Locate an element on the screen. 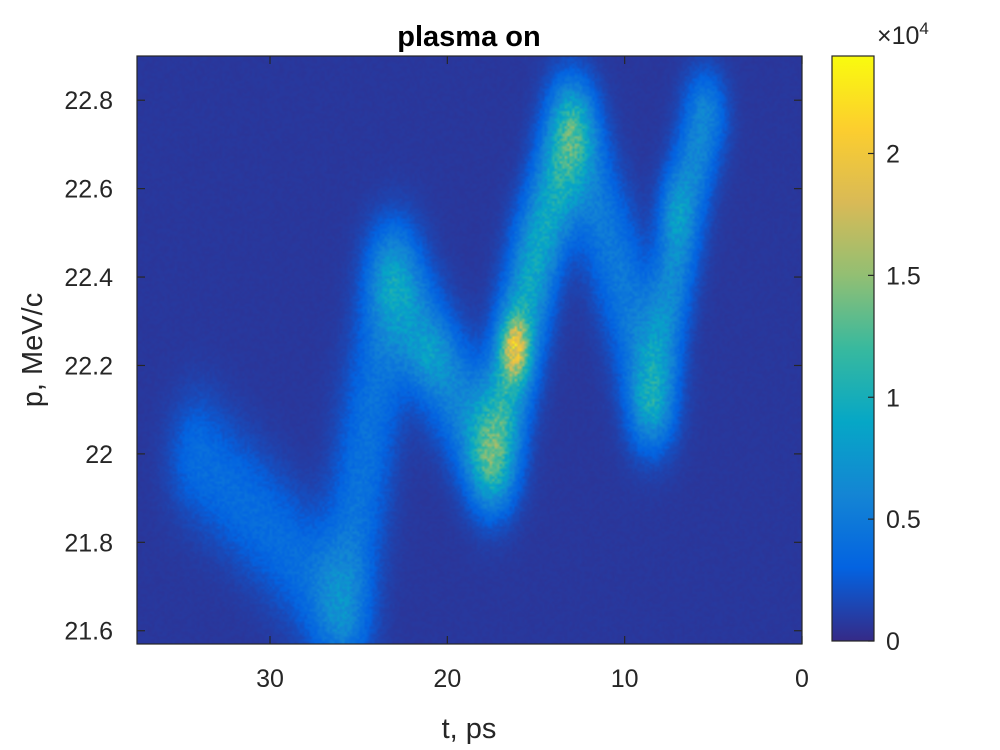  y-tick-label: 22 is located at coordinates (99, 455).